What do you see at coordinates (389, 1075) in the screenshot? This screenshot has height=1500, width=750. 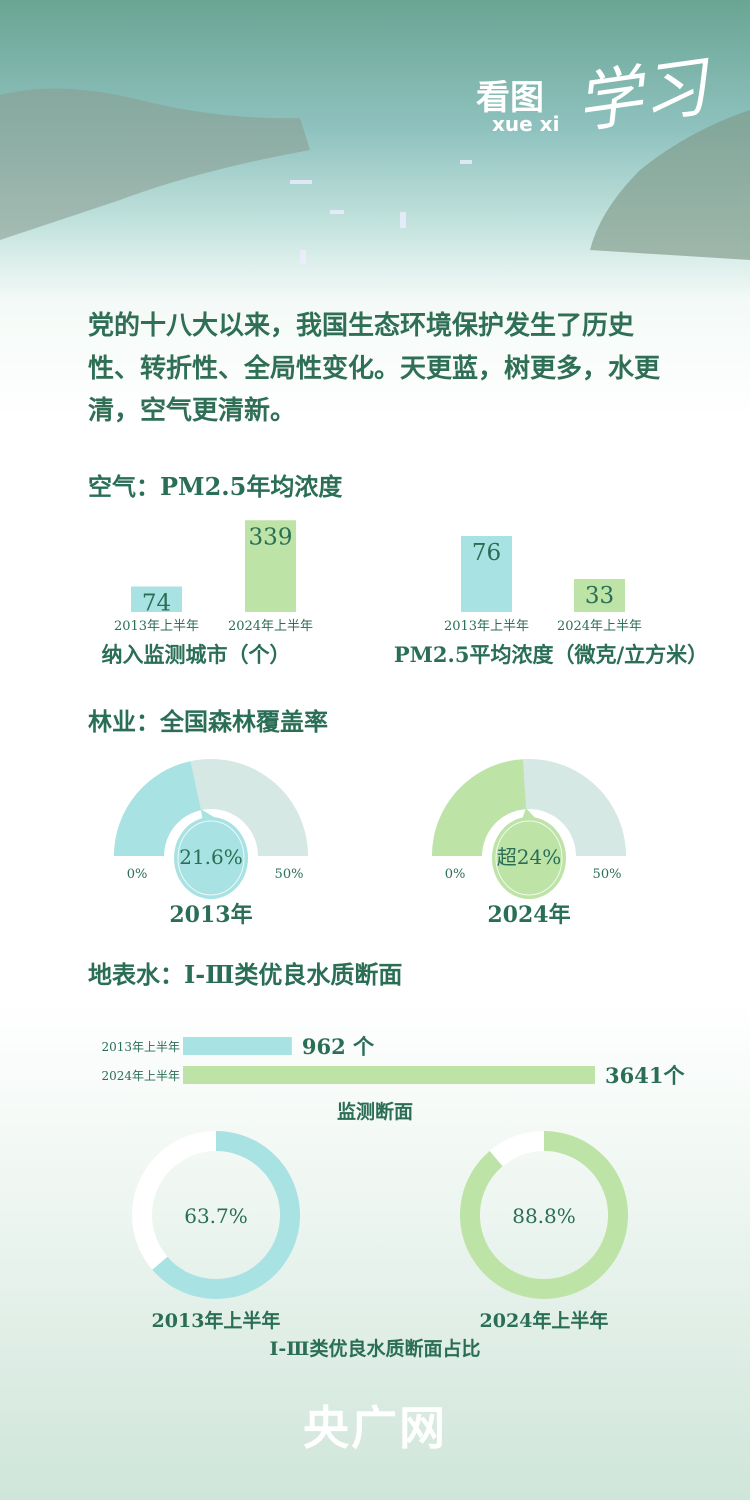 I see `hbar-2024年上半年` at bounding box center [389, 1075].